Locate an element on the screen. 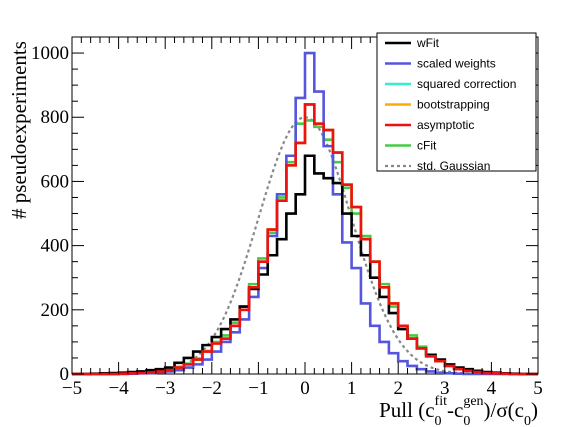 The image size is (581, 427). y-tick-label: 0 is located at coordinates (65, 374).